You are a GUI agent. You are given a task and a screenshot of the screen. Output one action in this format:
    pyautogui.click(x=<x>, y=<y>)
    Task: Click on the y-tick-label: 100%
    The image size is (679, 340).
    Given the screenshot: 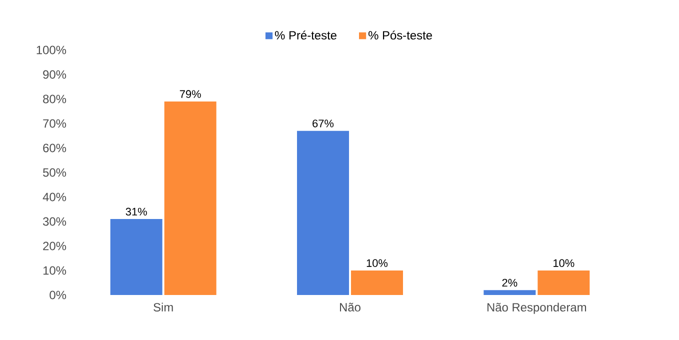 What is the action you would take?
    pyautogui.click(x=51, y=50)
    